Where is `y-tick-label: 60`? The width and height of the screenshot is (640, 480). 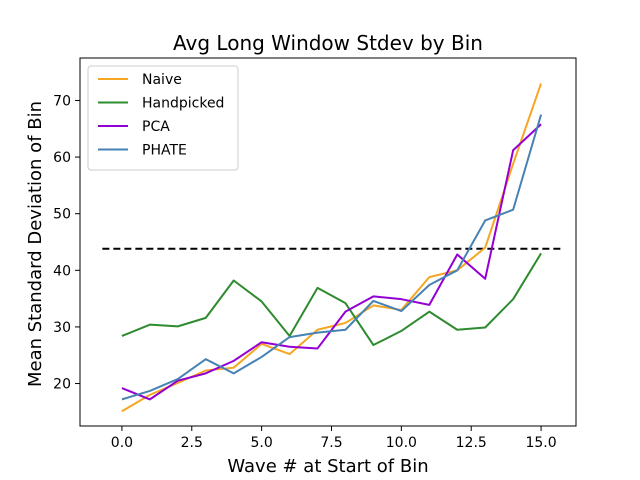
y-tick-label: 60 is located at coordinates (62, 158).